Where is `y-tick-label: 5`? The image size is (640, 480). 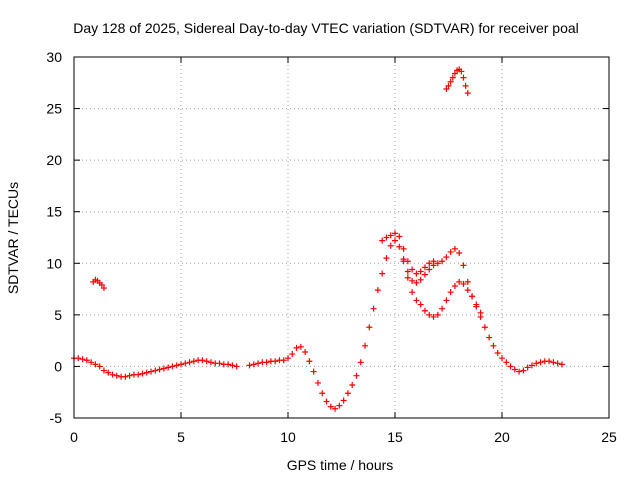
y-tick-label: 5 is located at coordinates (58, 315).